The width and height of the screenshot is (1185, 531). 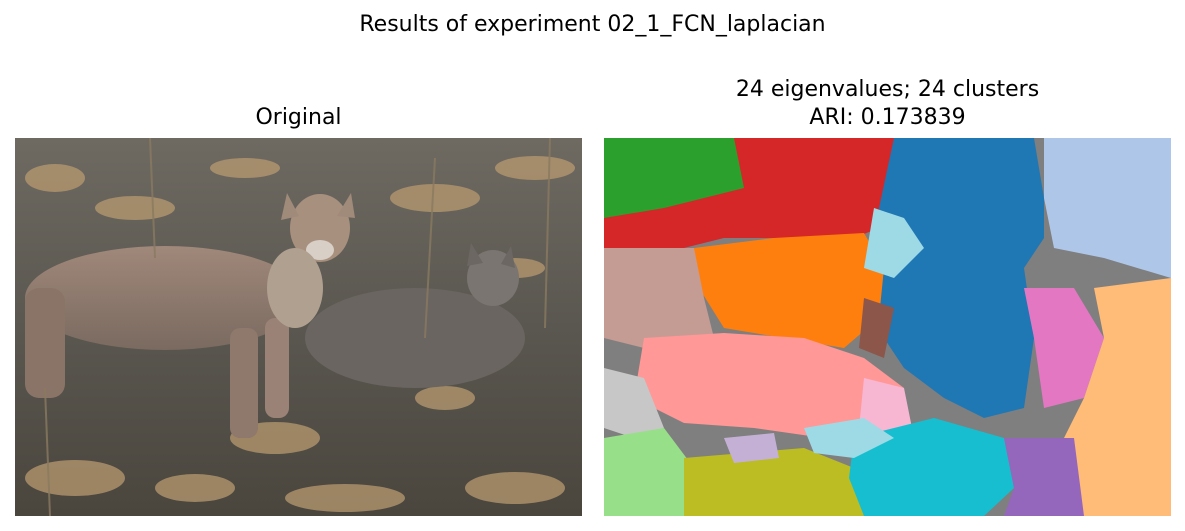 What do you see at coordinates (592, 24) in the screenshot?
I see `figure-title: Results of experiment 02_1_FCN_laplacian` at bounding box center [592, 24].